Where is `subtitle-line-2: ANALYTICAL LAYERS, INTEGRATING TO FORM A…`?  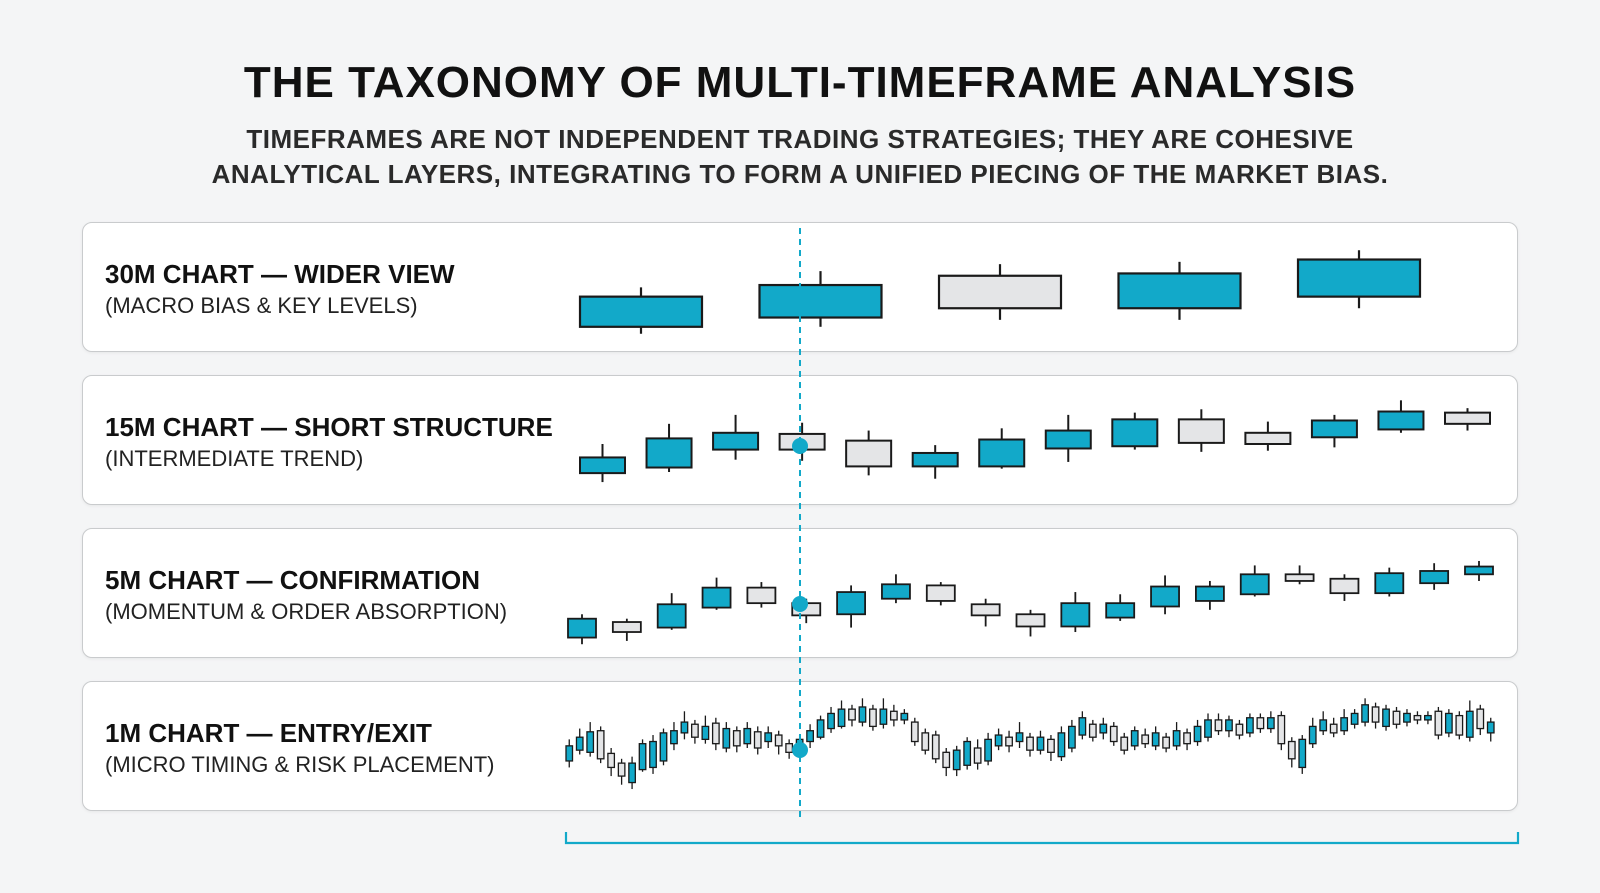 subtitle-line-2: ANALYTICAL LAYERS, INTEGRATING TO FORM A… is located at coordinates (800, 174).